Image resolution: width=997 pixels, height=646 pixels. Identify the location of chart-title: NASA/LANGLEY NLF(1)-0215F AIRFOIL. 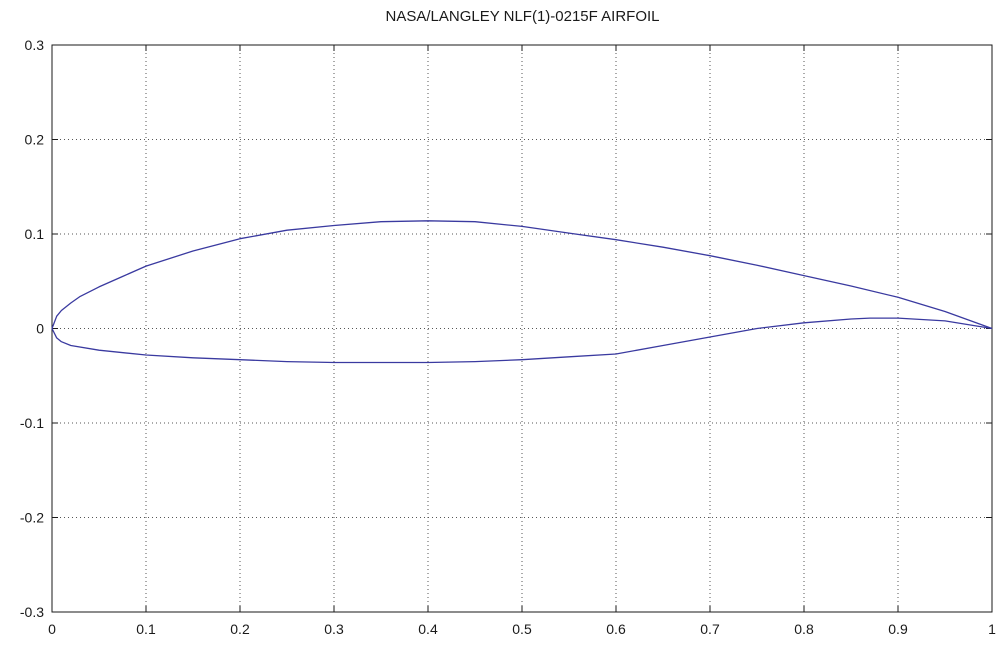
(522, 16).